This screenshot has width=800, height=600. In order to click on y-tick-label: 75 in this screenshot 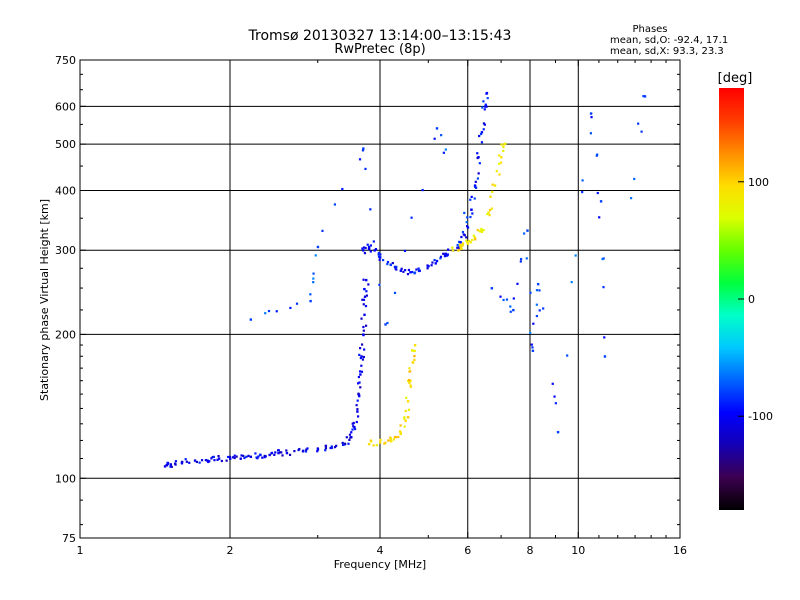, I will do `click(69, 538)`.